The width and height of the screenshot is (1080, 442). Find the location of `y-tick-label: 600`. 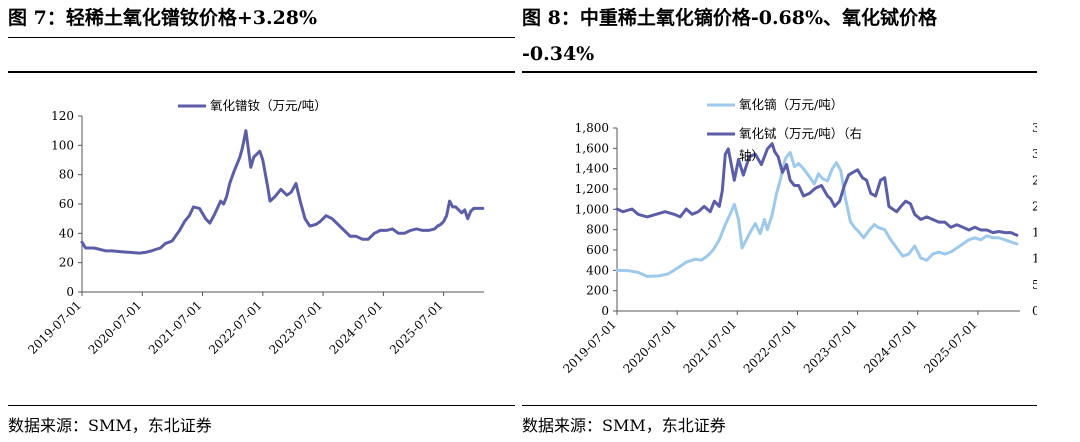

y-tick-label: 600 is located at coordinates (597, 250).